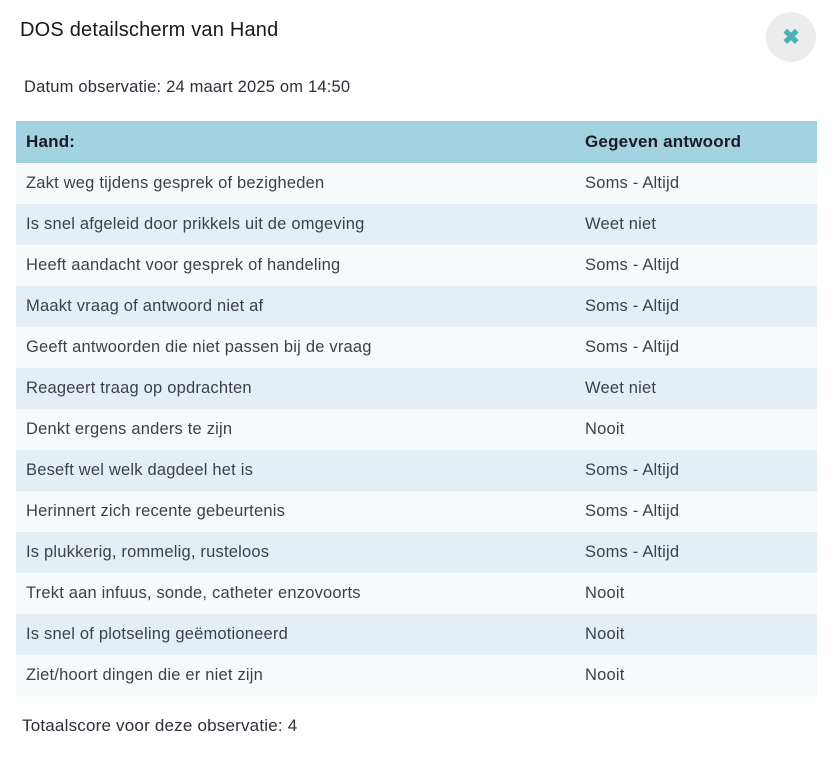  Describe the element at coordinates (175, 183) in the screenshot. I see `question-cell: Zakt weg tijdens gesprek of bezigheden` at that location.